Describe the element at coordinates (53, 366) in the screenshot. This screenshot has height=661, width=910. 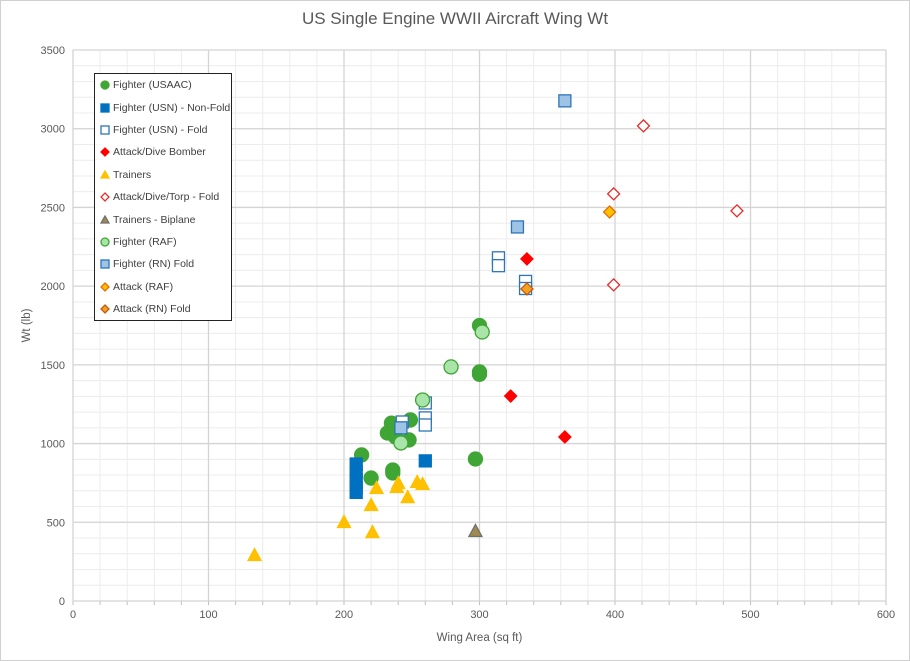
I see `y-tick-label: 1500` at that location.